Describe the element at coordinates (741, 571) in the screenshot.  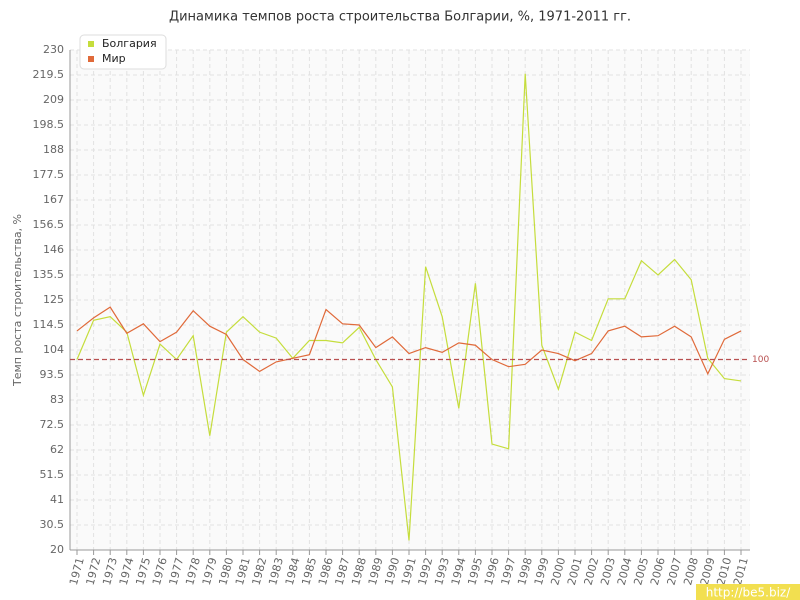
I see `x-tick-label: 2011` at that location.